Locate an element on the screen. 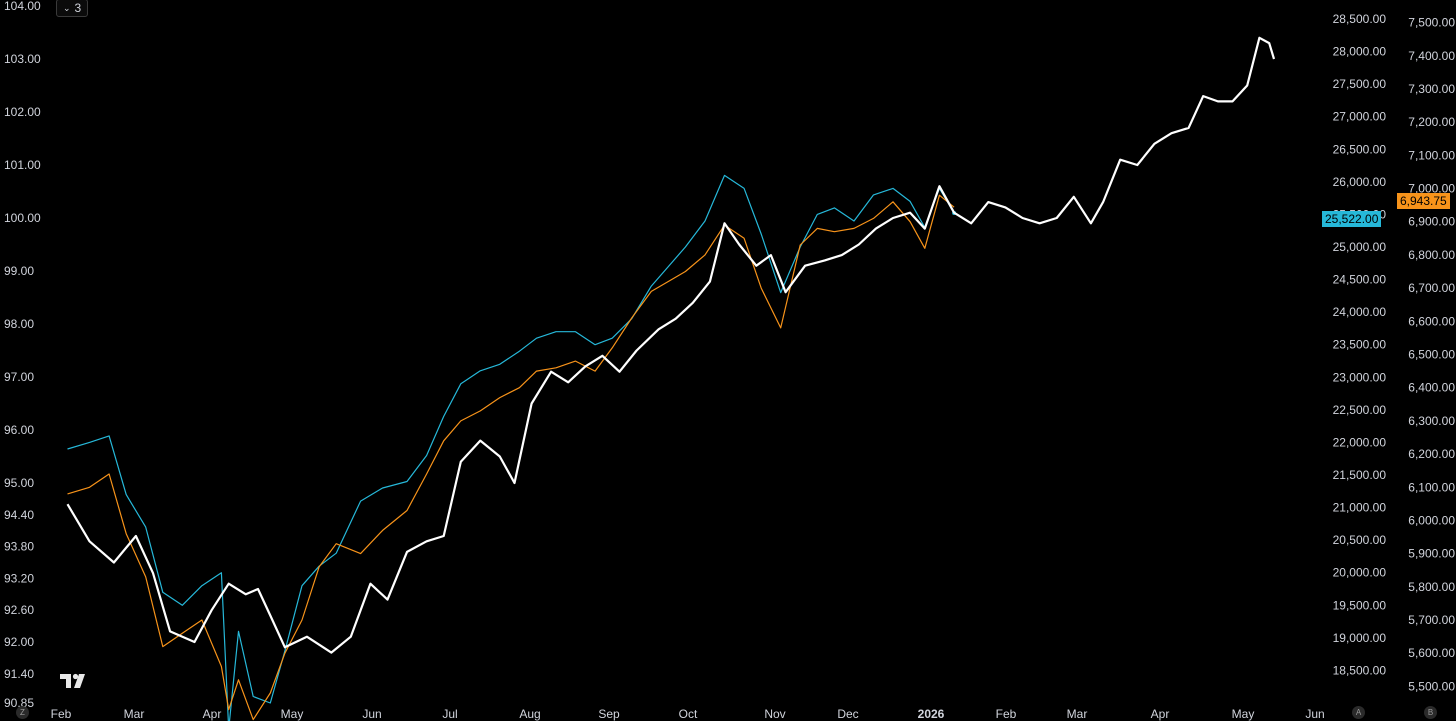  right-axis-b-tick: 7,200.00 is located at coordinates (1431, 122).